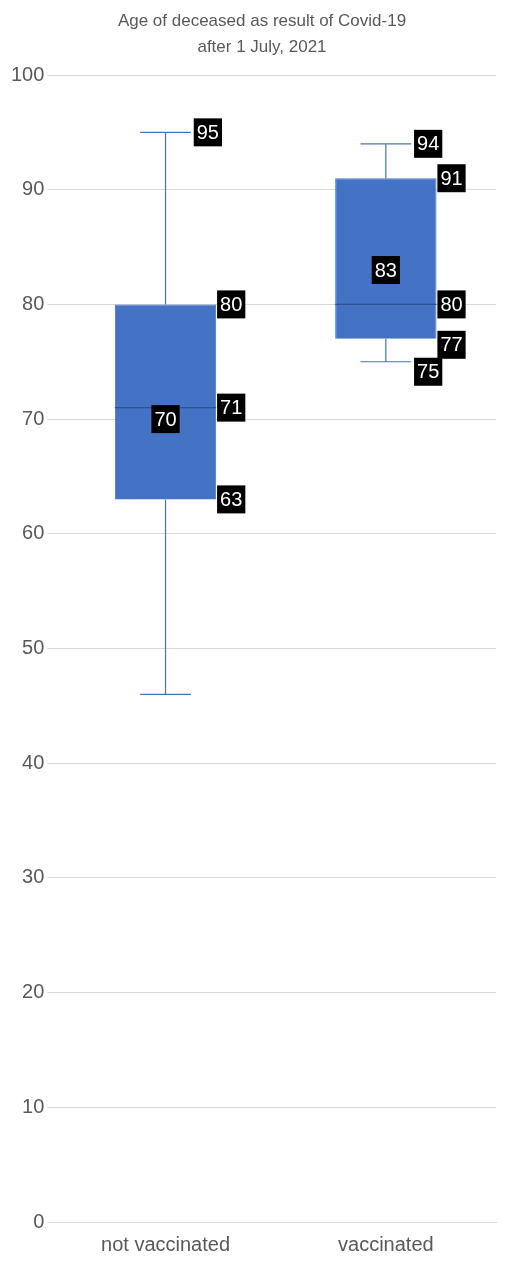 Image resolution: width=524 pixels, height=1280 pixels. What do you see at coordinates (33, 188) in the screenshot?
I see `y-tick-label: 90` at bounding box center [33, 188].